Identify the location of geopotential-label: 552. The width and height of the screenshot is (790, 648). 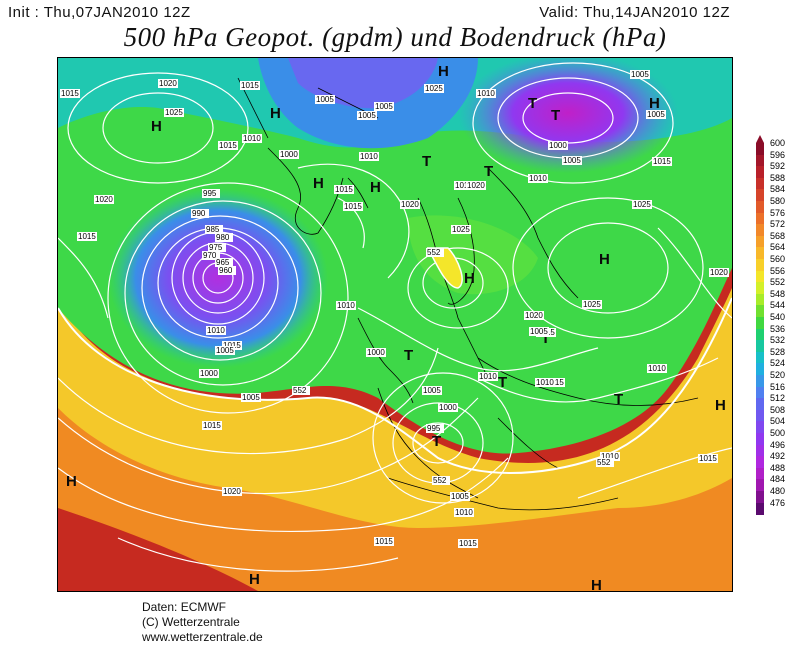
(301, 390).